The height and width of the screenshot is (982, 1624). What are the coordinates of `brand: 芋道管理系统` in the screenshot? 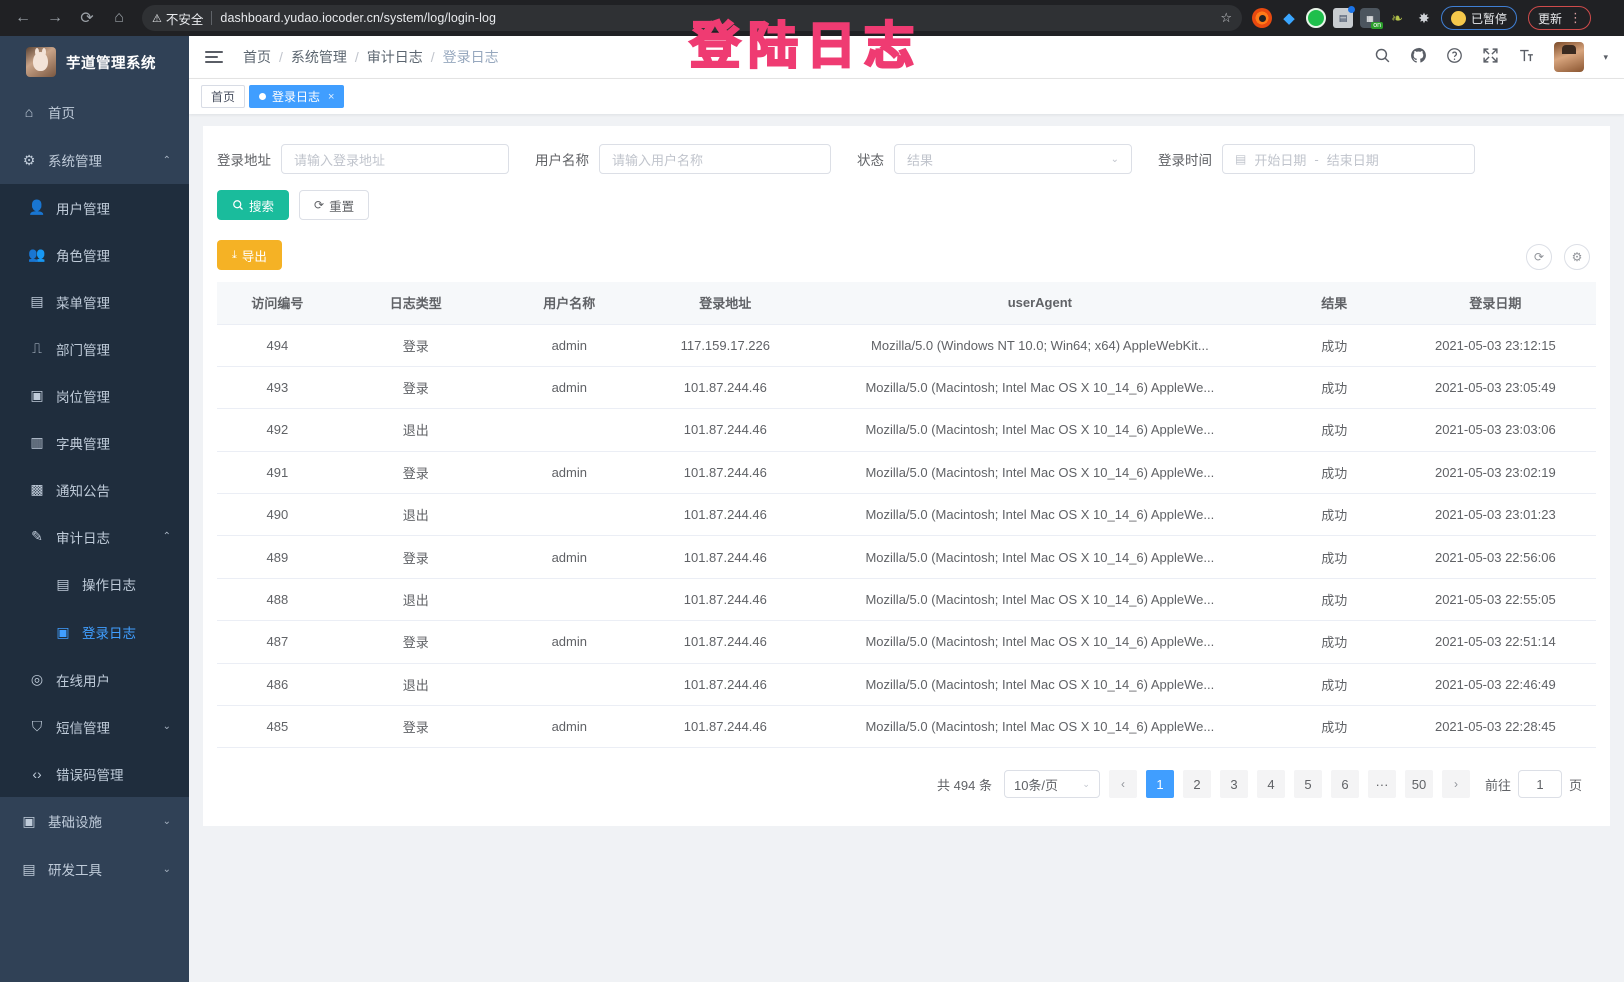 It's located at (94, 62).